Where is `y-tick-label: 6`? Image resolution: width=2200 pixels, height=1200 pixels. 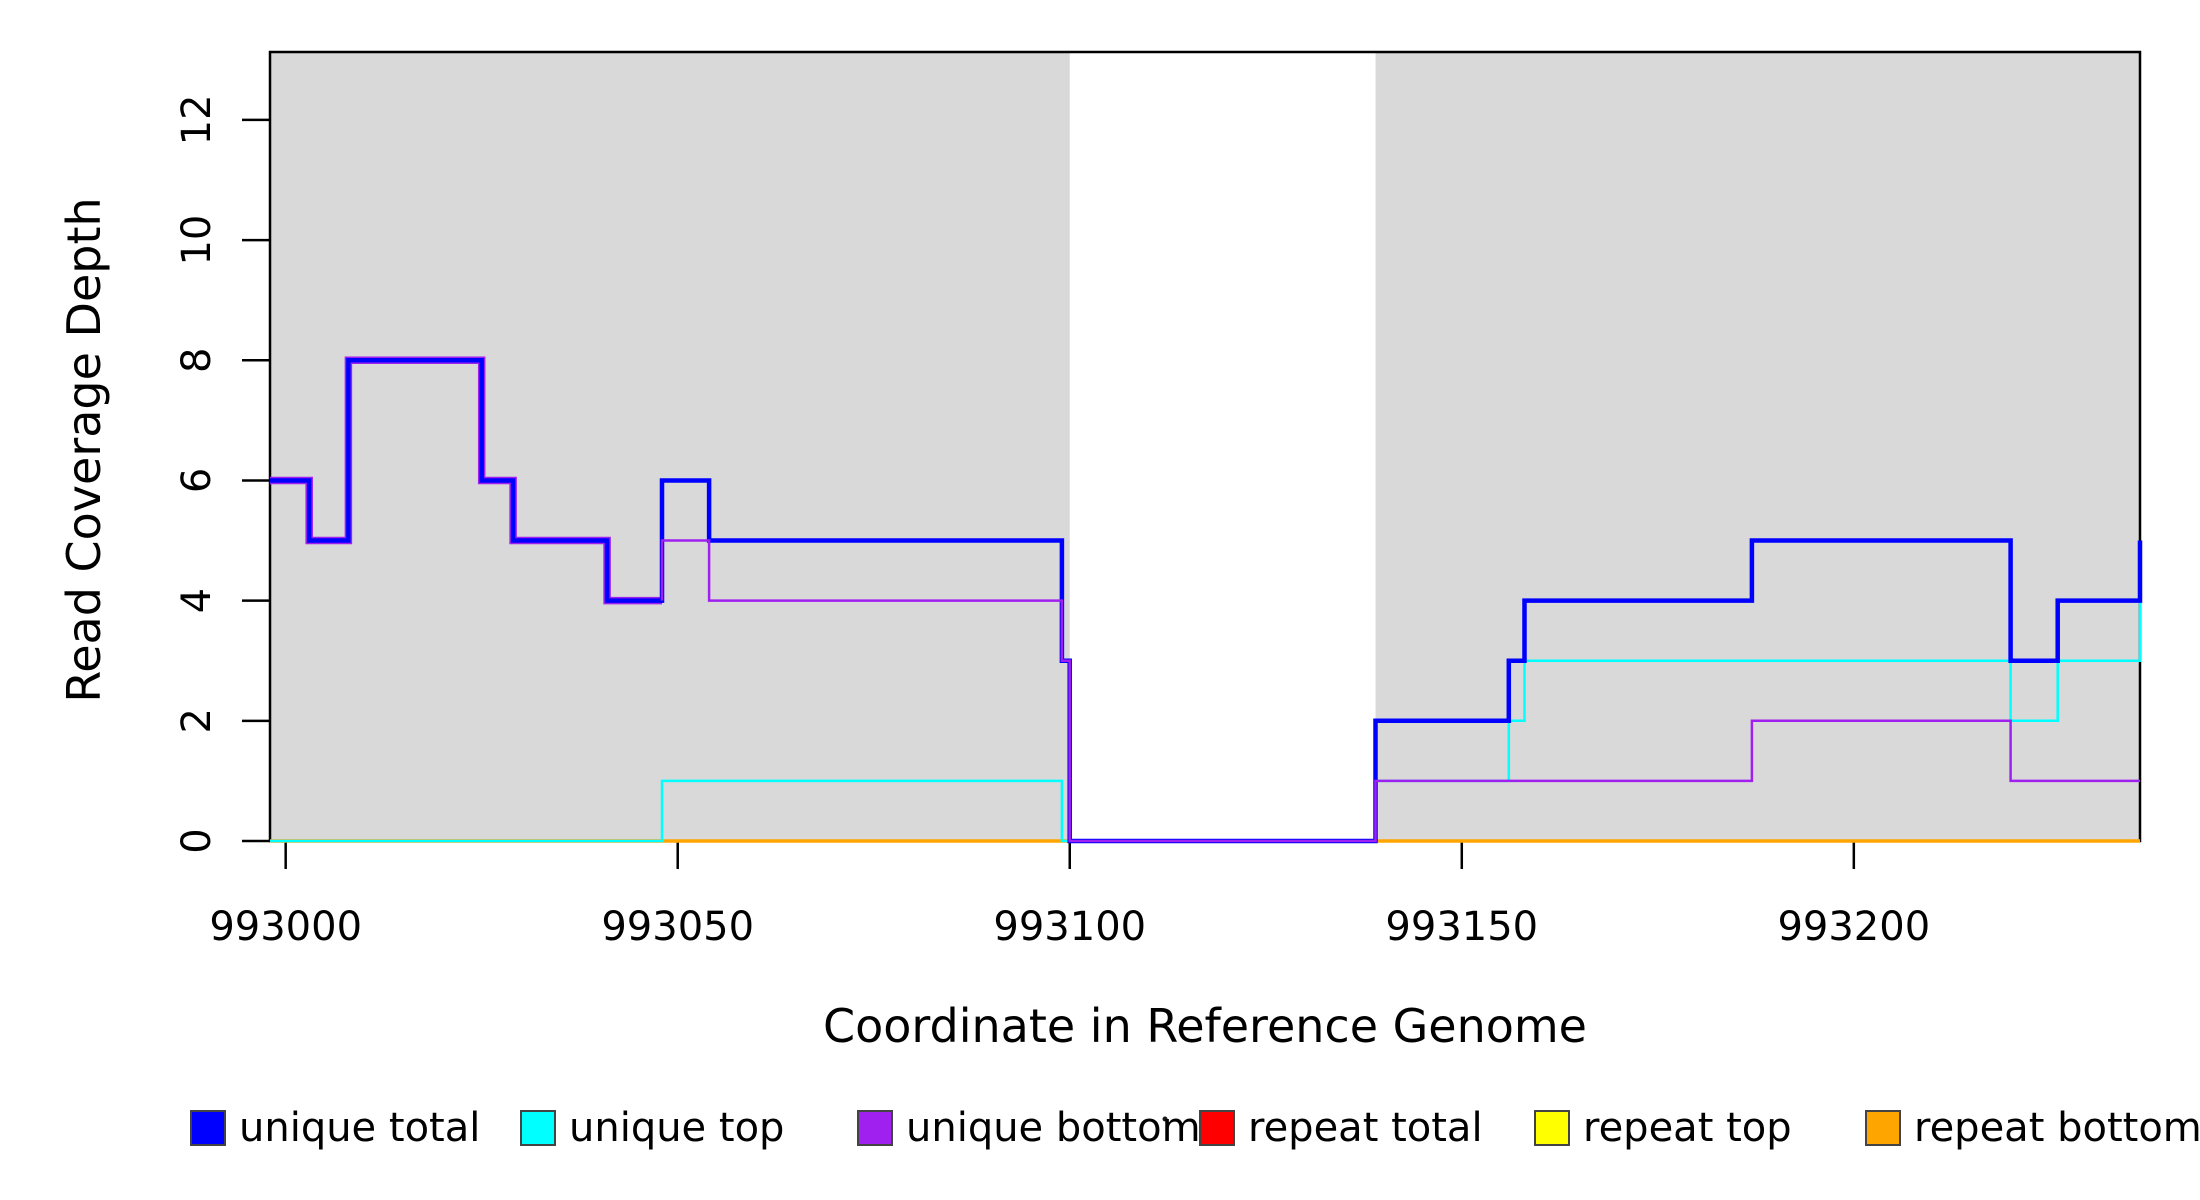
y-tick-label: 6 is located at coordinates (197, 480).